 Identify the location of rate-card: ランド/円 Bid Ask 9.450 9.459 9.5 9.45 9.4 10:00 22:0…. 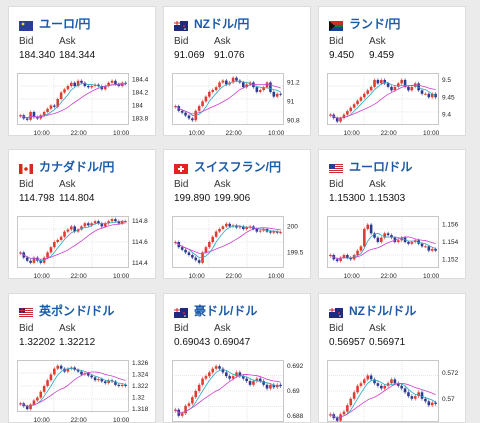
(392, 71).